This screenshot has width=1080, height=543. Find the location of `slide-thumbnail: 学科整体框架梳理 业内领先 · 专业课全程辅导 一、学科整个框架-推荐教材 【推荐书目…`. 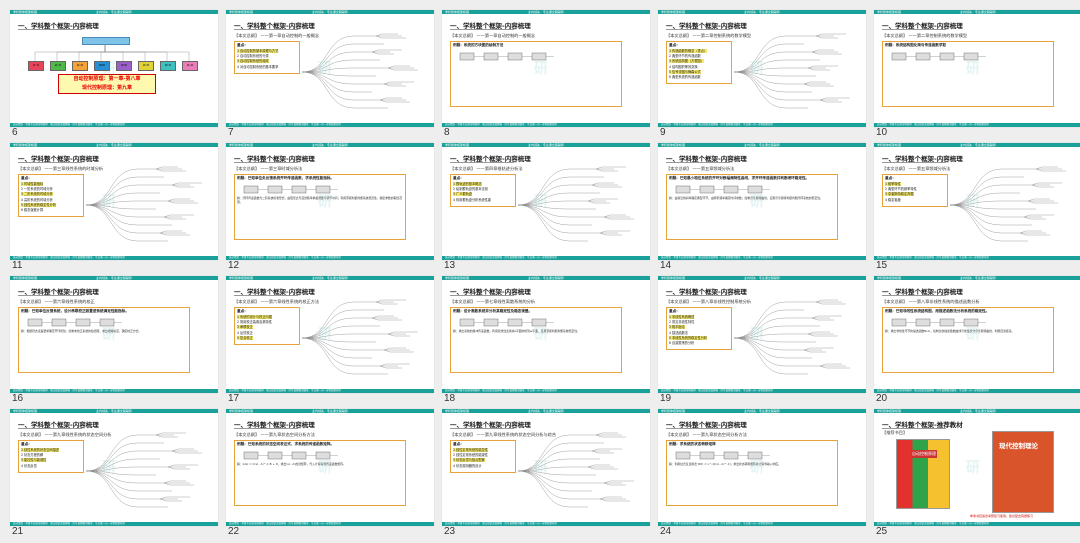

slide-thumbnail: 学科整体框架梳理 业内领先 · 专业课全程辅导 一、学科整个框架-推荐教材 【推荐书目… is located at coordinates (977, 474).